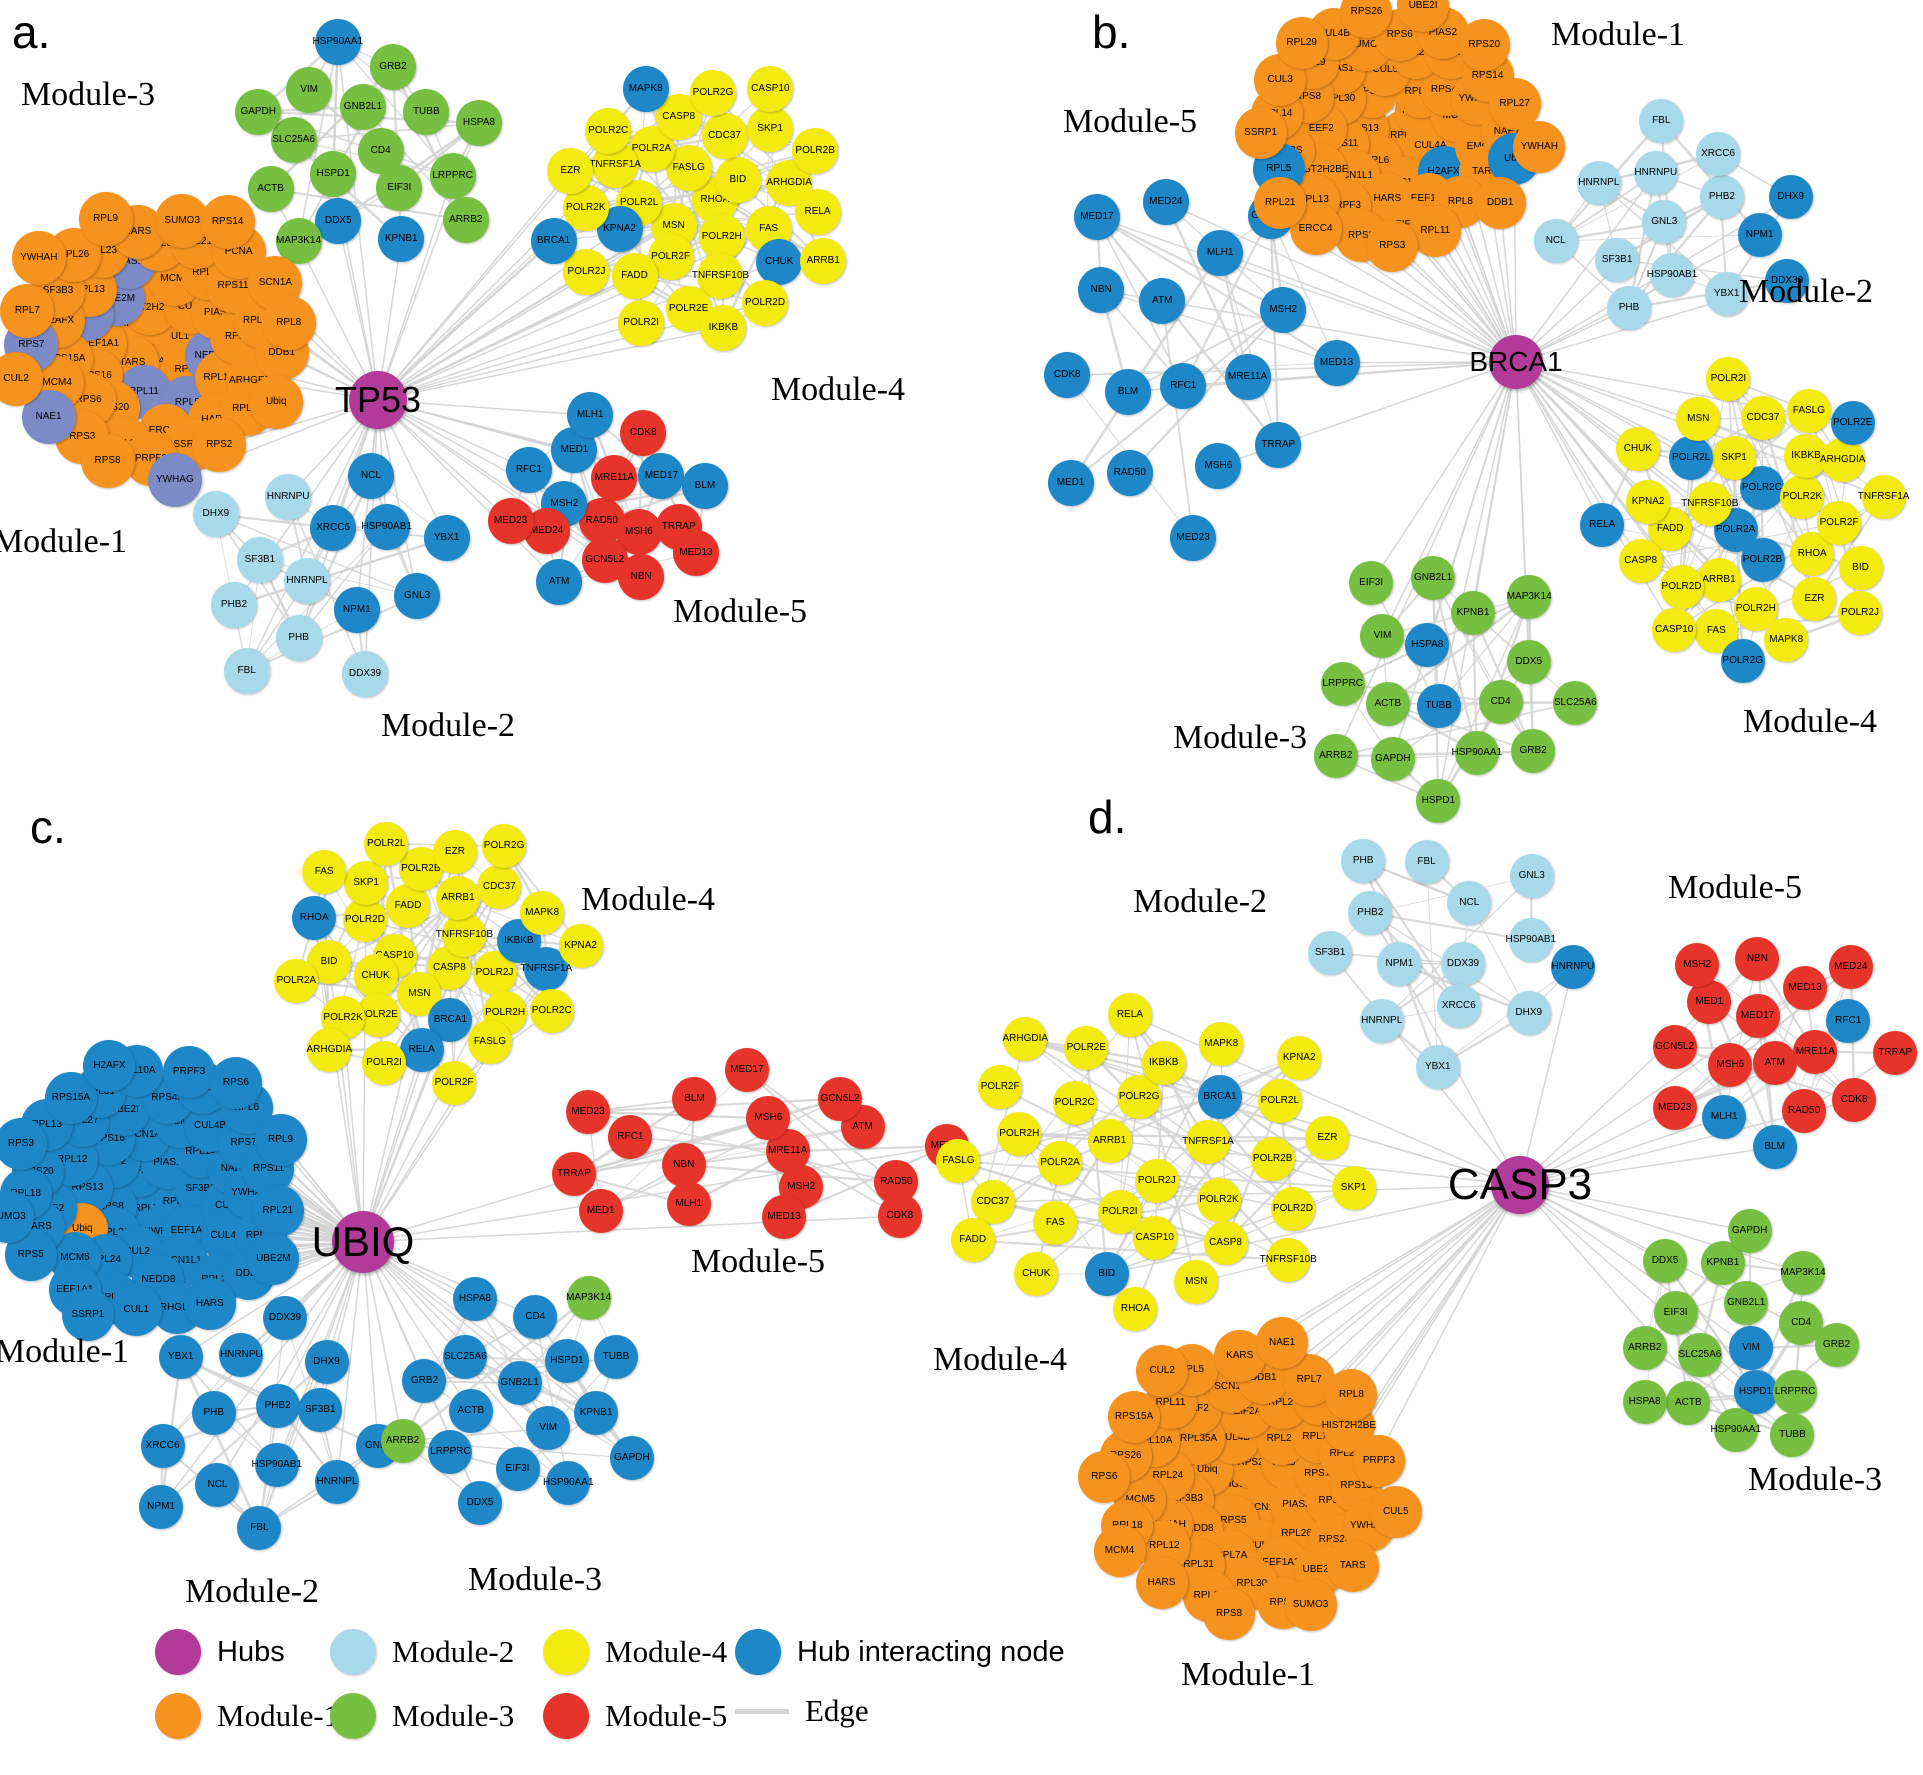 The width and height of the screenshot is (1923, 1775). I want to click on node-CASP8: CASP8, so click(1640, 561).